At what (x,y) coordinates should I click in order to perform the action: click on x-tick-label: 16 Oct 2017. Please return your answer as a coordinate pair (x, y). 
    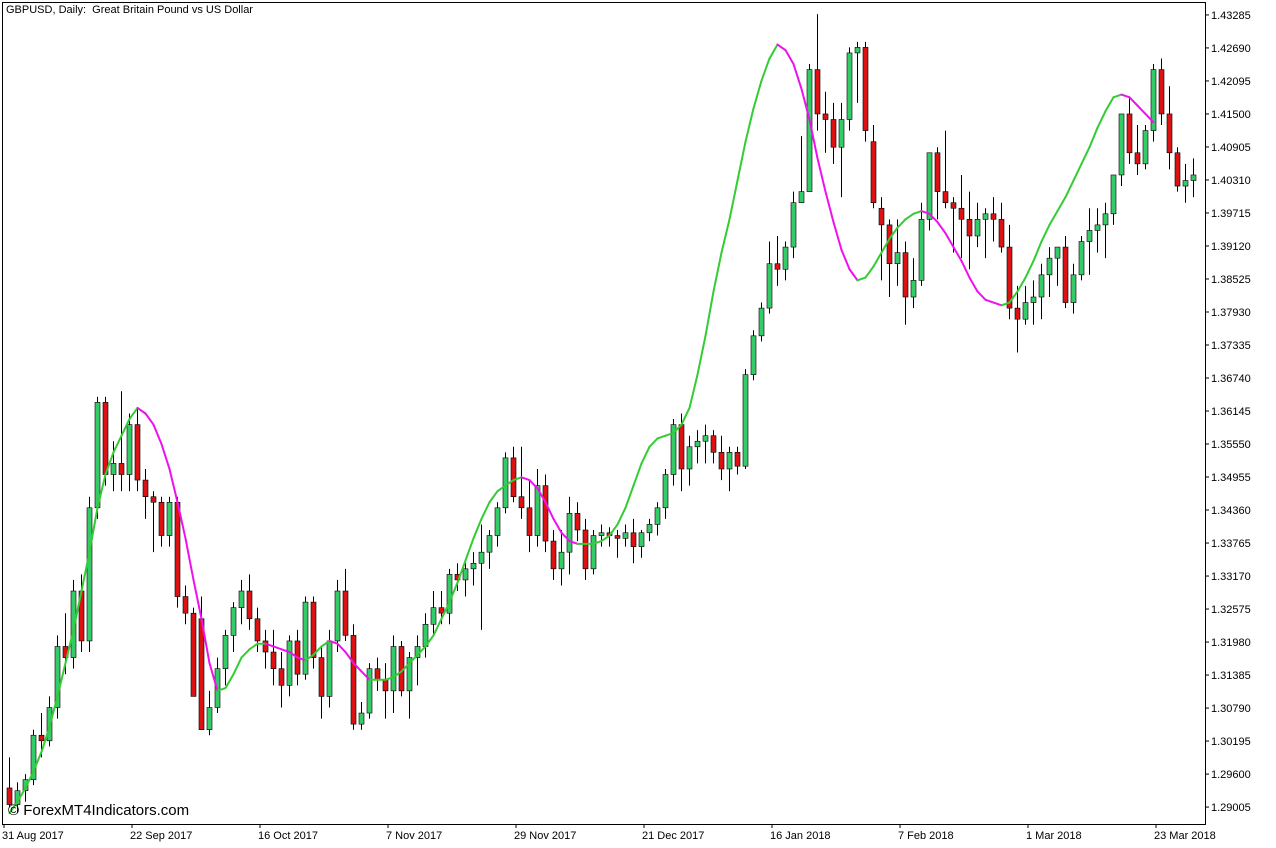
    Looking at the image, I should click on (288, 836).